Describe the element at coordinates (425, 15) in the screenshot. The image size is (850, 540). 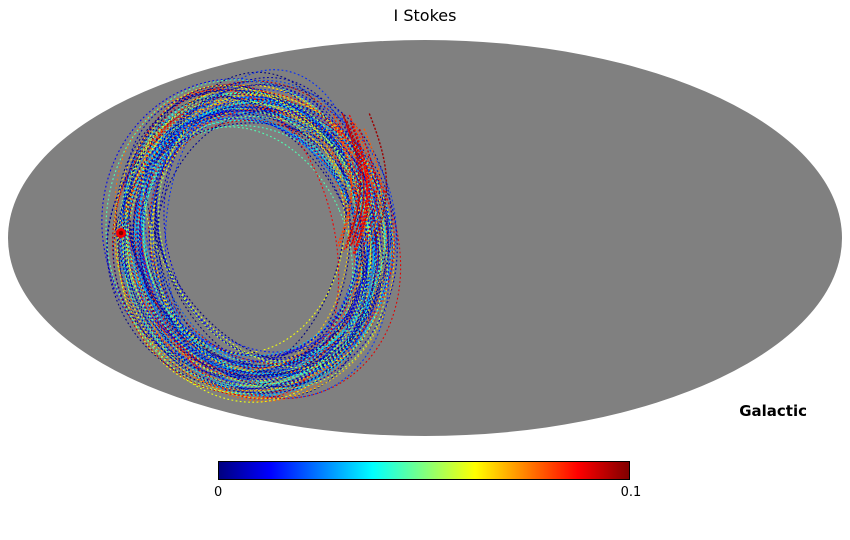
I see `plot-title: I Stokes` at that location.